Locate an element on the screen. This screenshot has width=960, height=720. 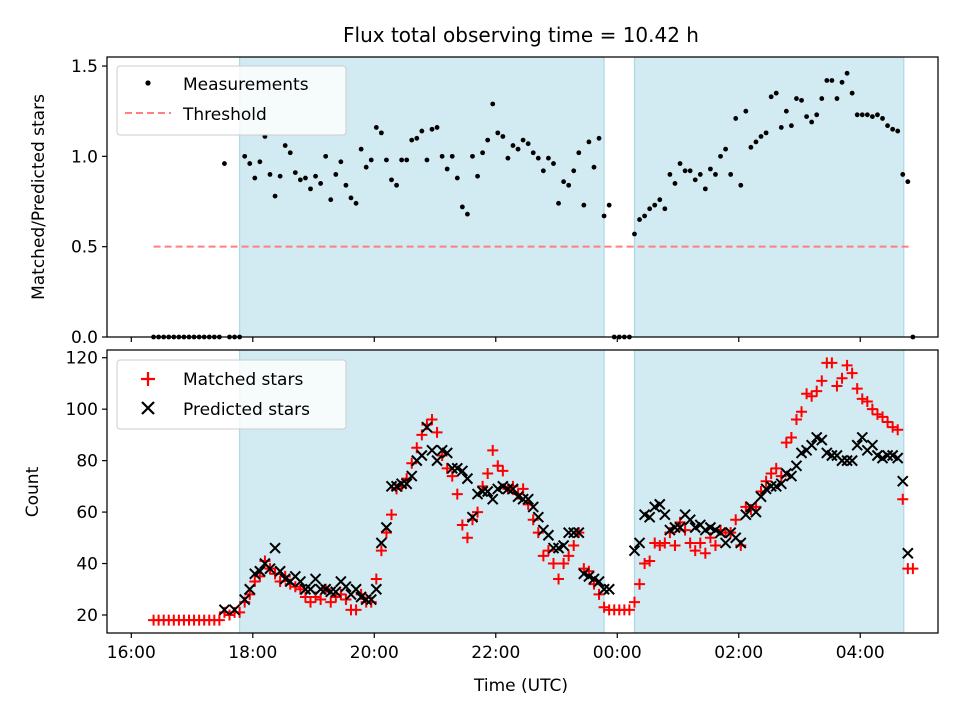
legend-marker-matched-stars is located at coordinates (148, 379).